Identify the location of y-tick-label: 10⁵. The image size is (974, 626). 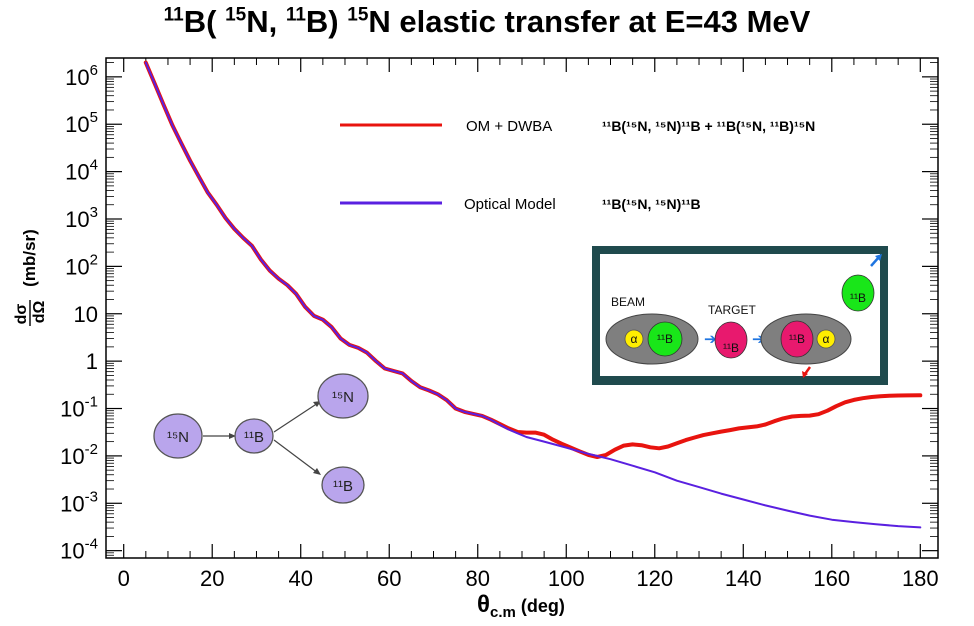
(81, 123).